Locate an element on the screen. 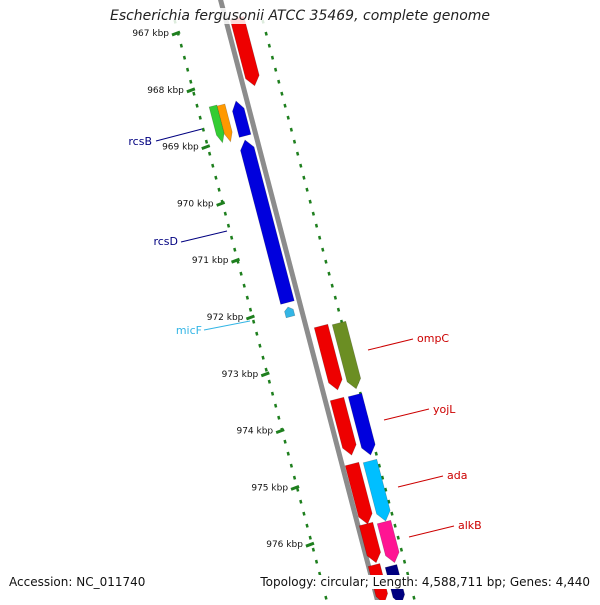 Image resolution: width=600 pixels, height=605 pixels. gene-arrow-ompc-red is located at coordinates (328, 357).